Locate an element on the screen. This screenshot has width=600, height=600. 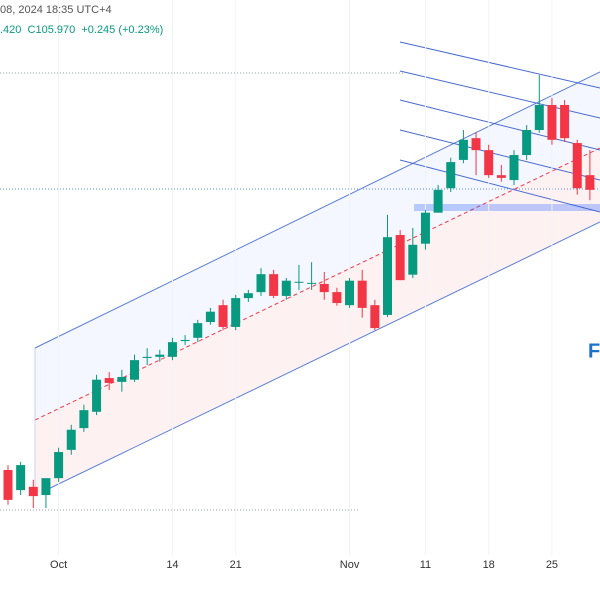
ohlc-legend: .420 C105.970 +0.245 (+0.23%) is located at coordinates (81, 30).